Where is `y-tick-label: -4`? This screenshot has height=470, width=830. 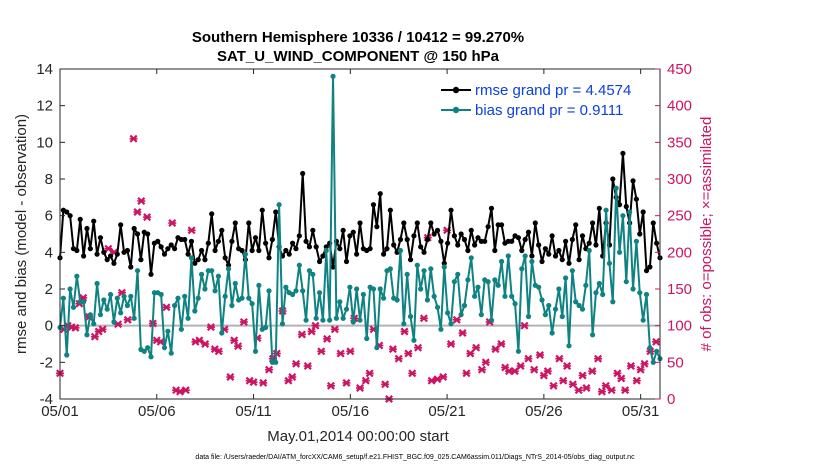
y-tick-label: -4 is located at coordinates (46, 399).